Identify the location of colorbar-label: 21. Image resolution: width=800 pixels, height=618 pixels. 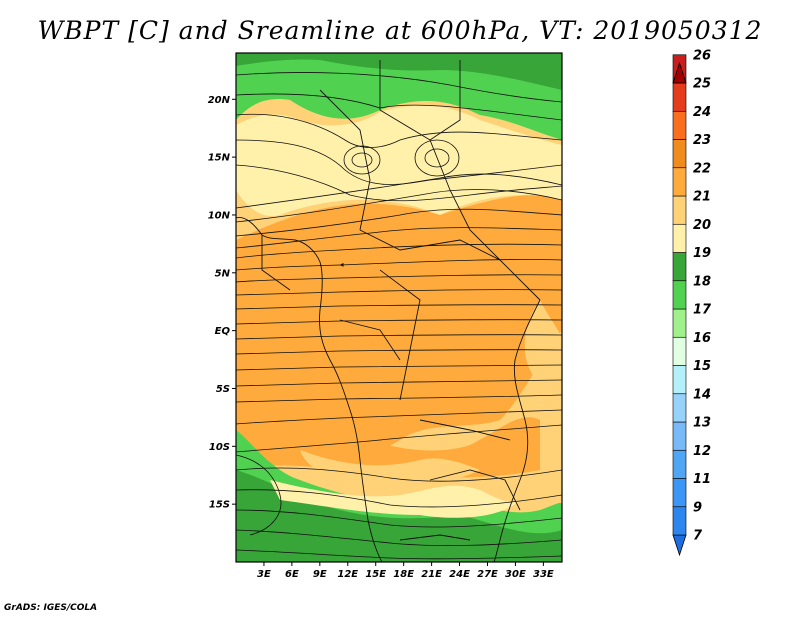
(702, 197).